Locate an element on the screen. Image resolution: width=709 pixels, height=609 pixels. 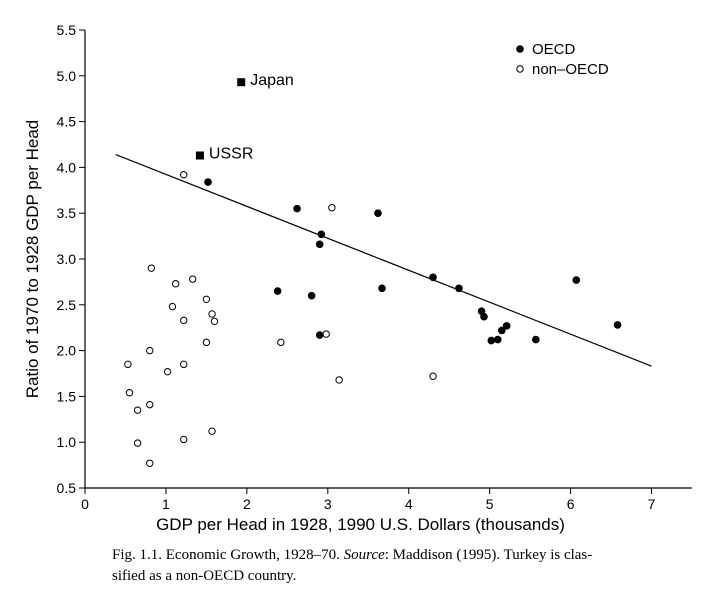
caption-rest: : Maddison (1995). Turkey is clas- is located at coordinates (488, 555).